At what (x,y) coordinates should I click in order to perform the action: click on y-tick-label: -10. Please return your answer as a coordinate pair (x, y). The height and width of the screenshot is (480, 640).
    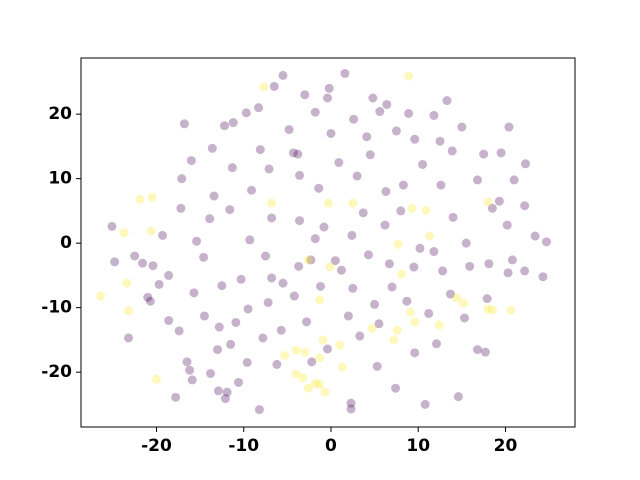
    Looking at the image, I should click on (56, 308).